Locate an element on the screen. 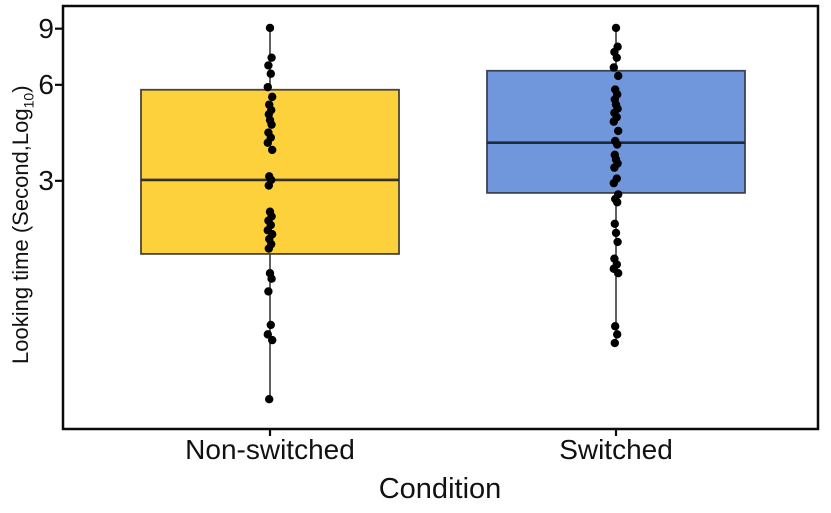  y-axis-title: Looking time (Second,Log10) is located at coordinates (22, 199).